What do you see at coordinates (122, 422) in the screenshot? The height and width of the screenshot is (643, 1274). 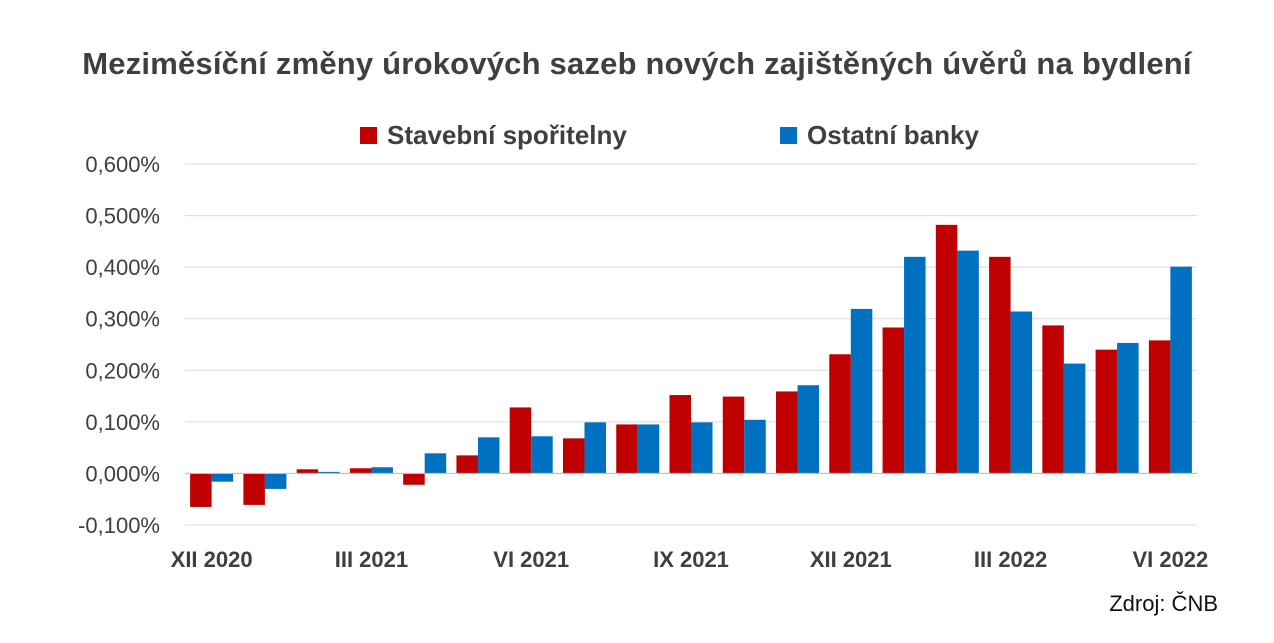 I see `y-tick-label: 0,100%` at bounding box center [122, 422].